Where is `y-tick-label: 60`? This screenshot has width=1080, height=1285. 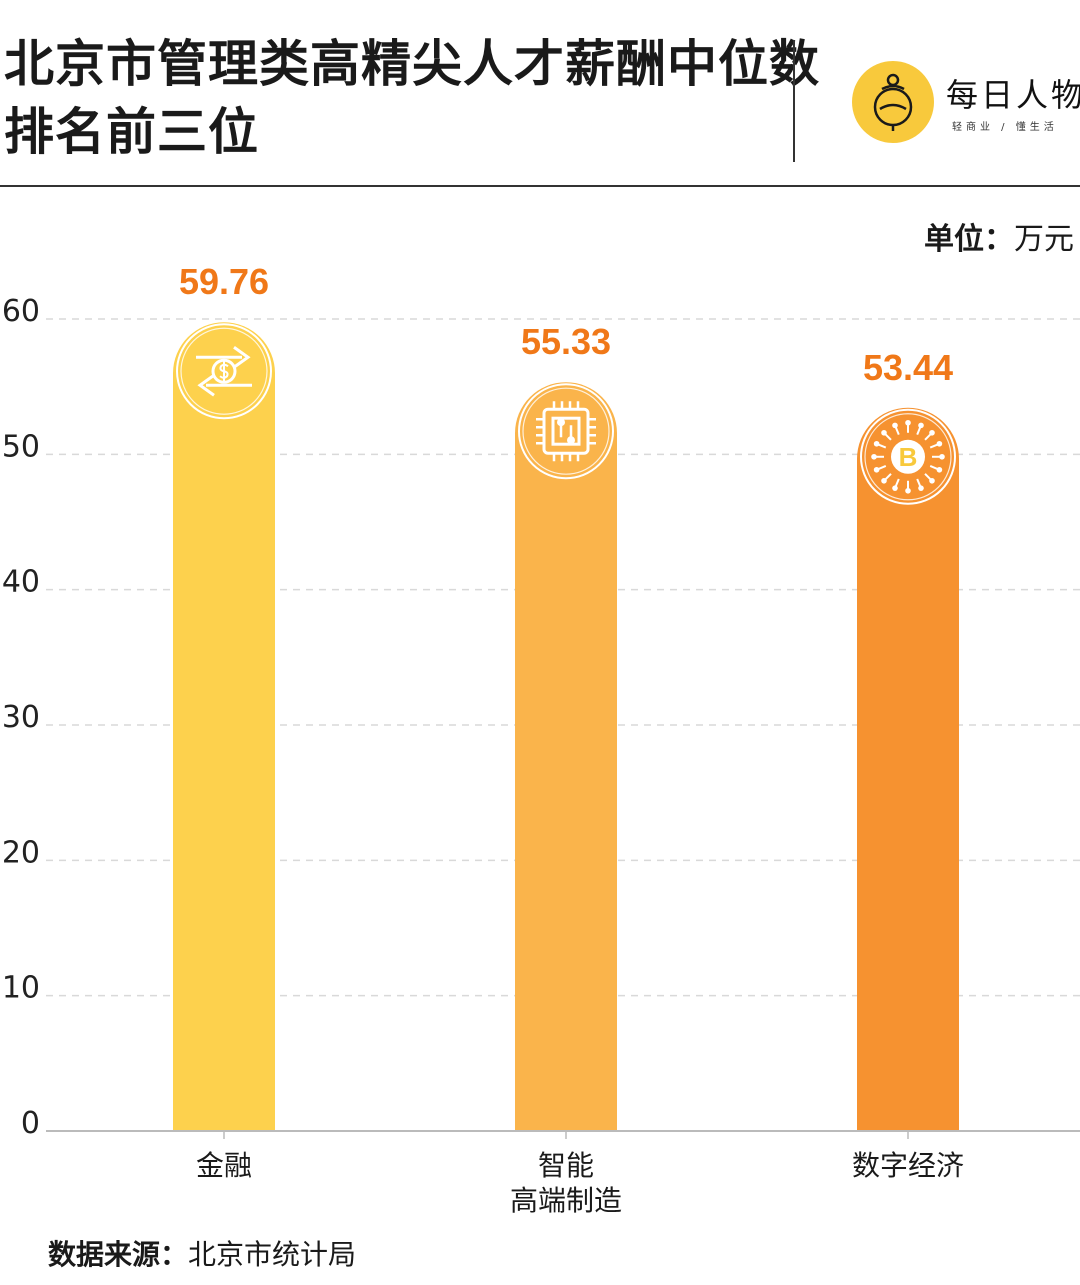
y-tick-label: 60 is located at coordinates (21, 311).